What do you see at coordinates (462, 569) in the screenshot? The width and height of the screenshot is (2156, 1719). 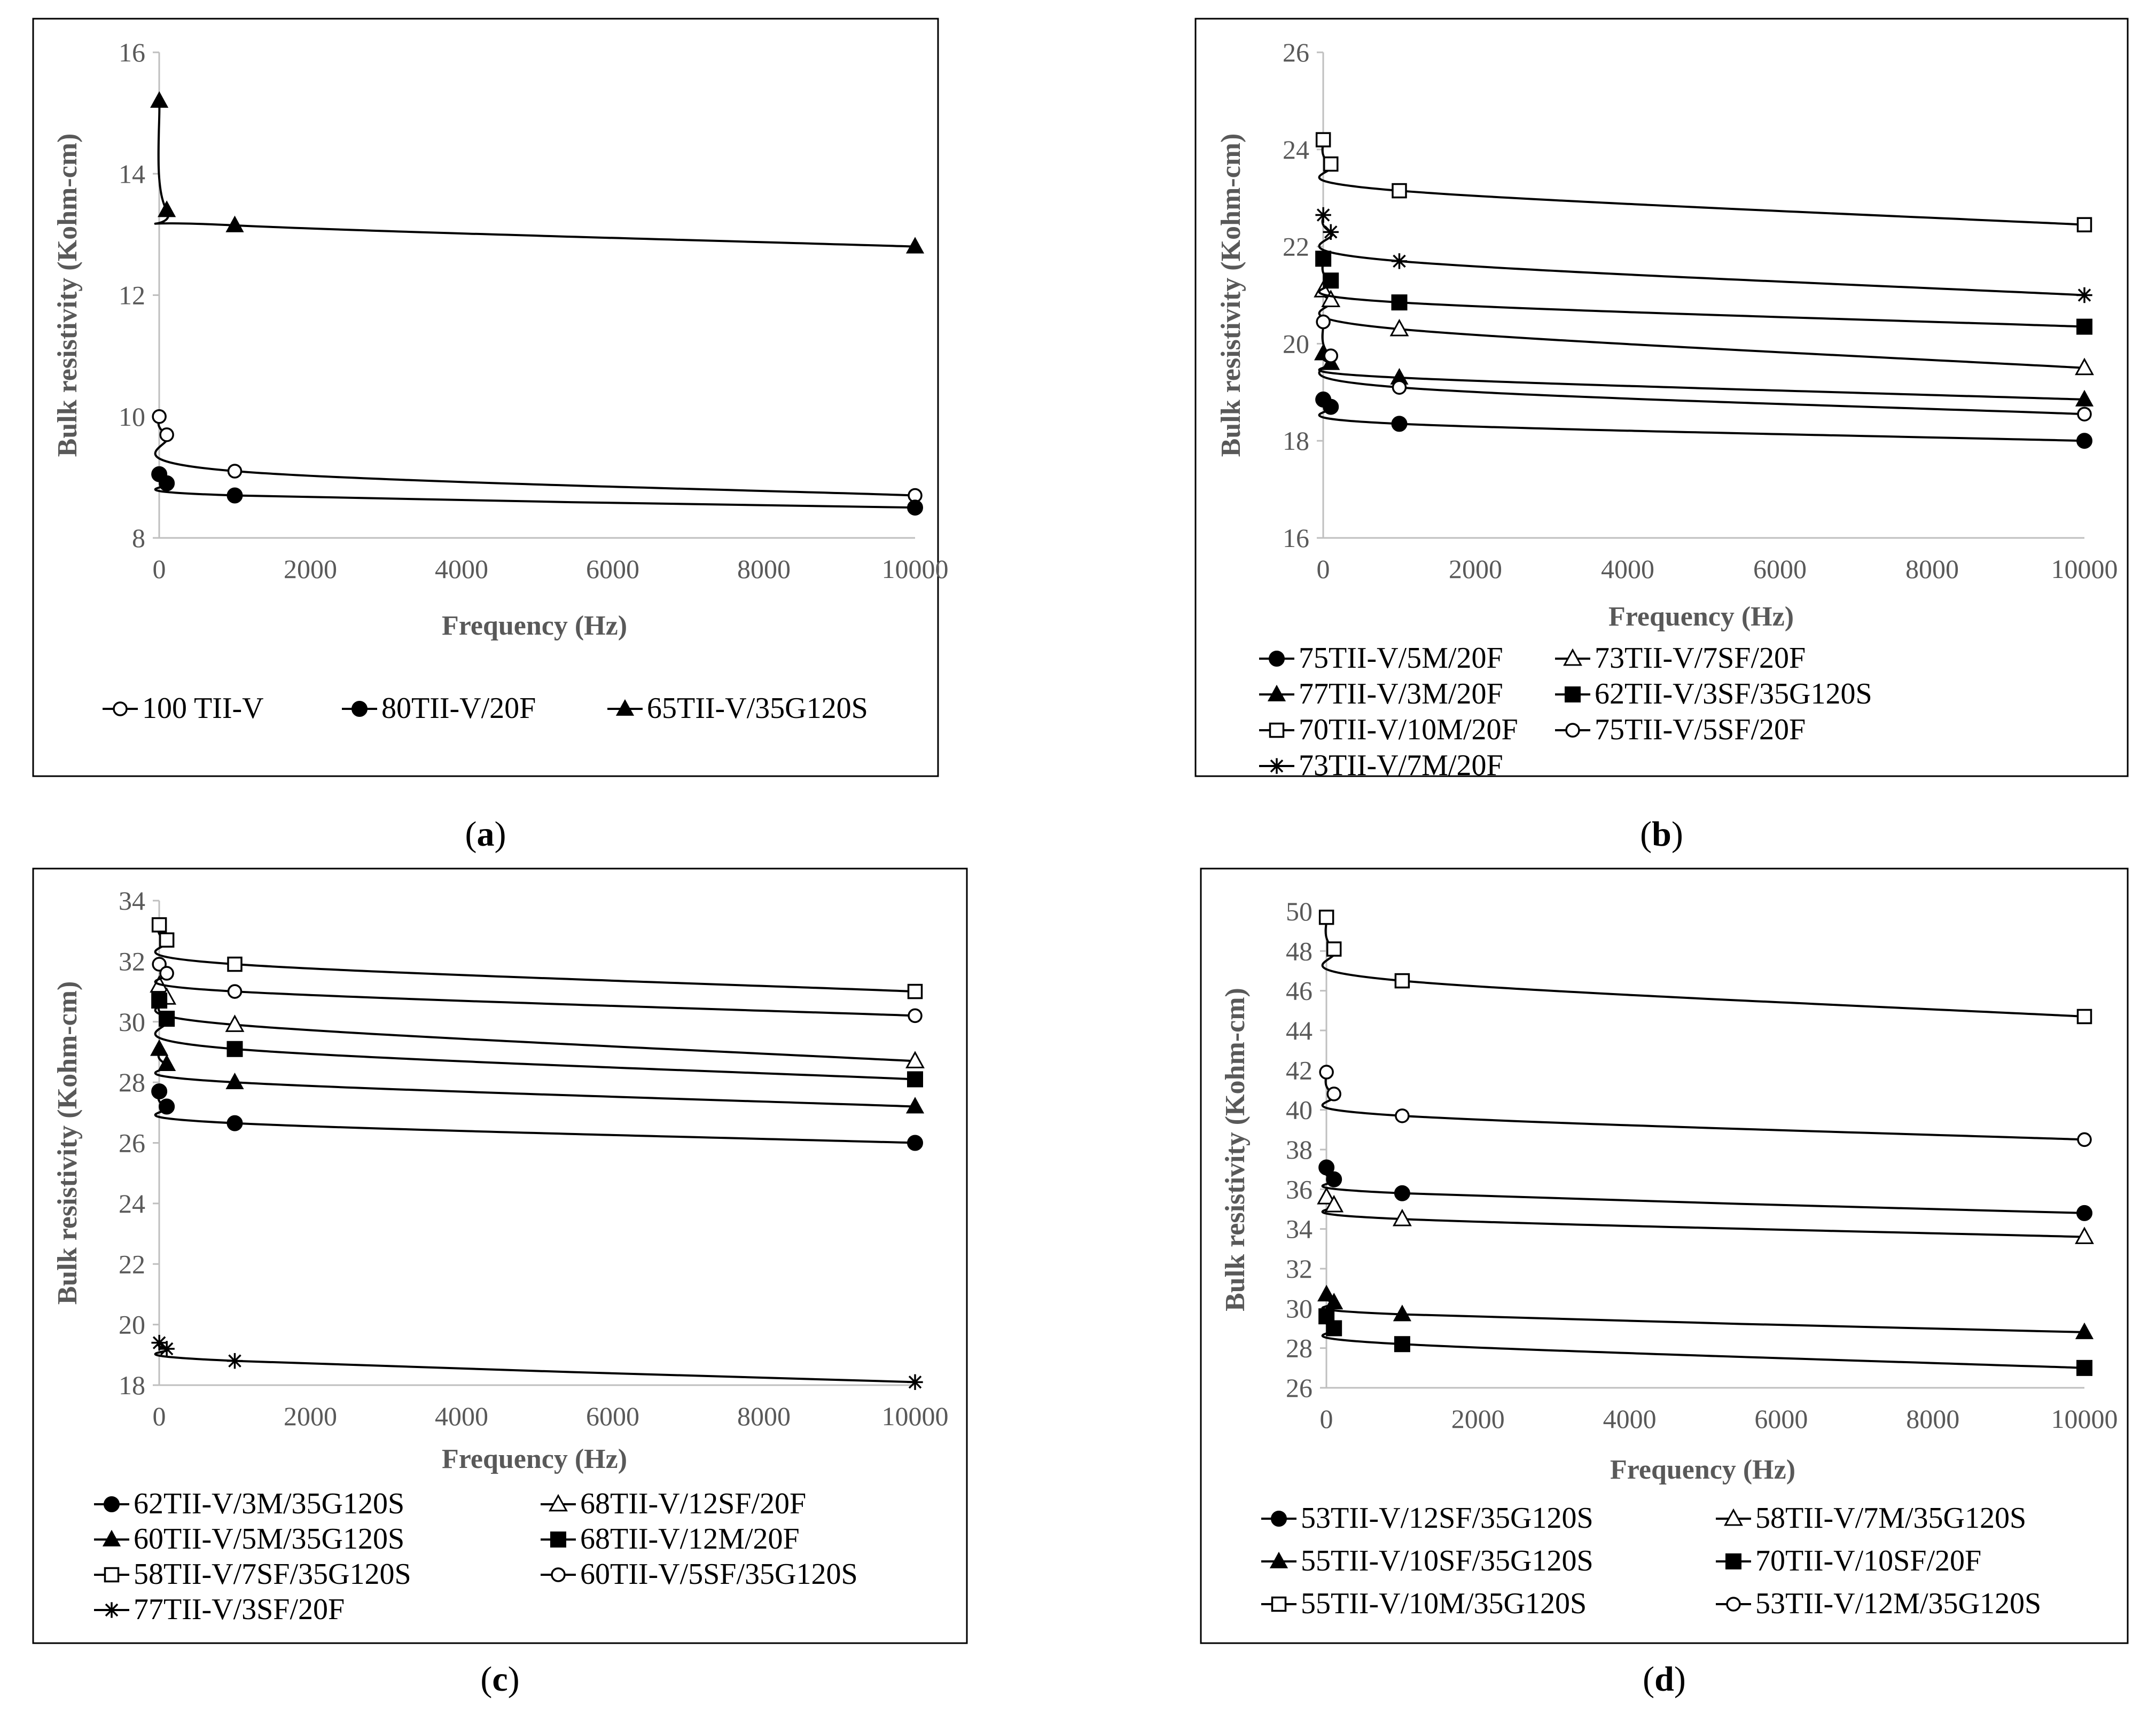 I see `panel-a-x-tick-label: 4000` at bounding box center [462, 569].